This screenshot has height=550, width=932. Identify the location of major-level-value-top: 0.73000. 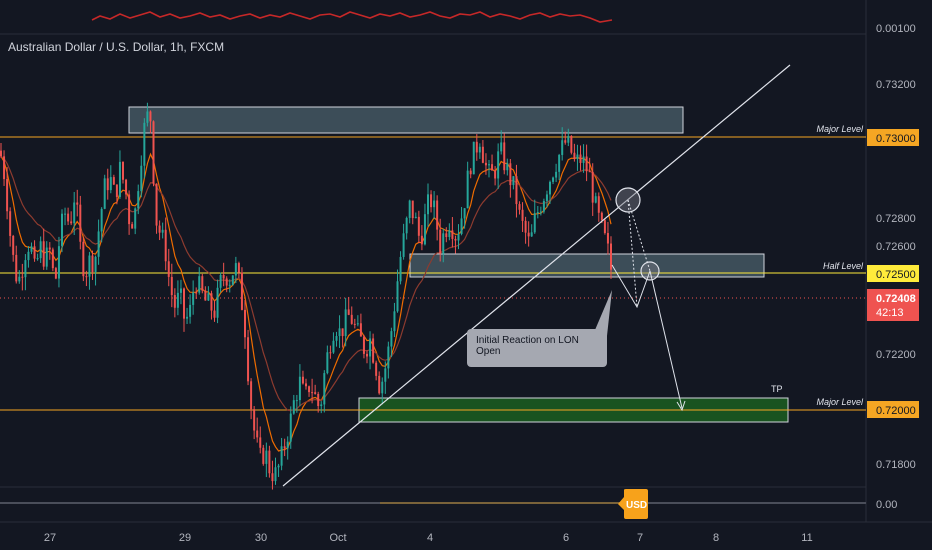
(896, 139).